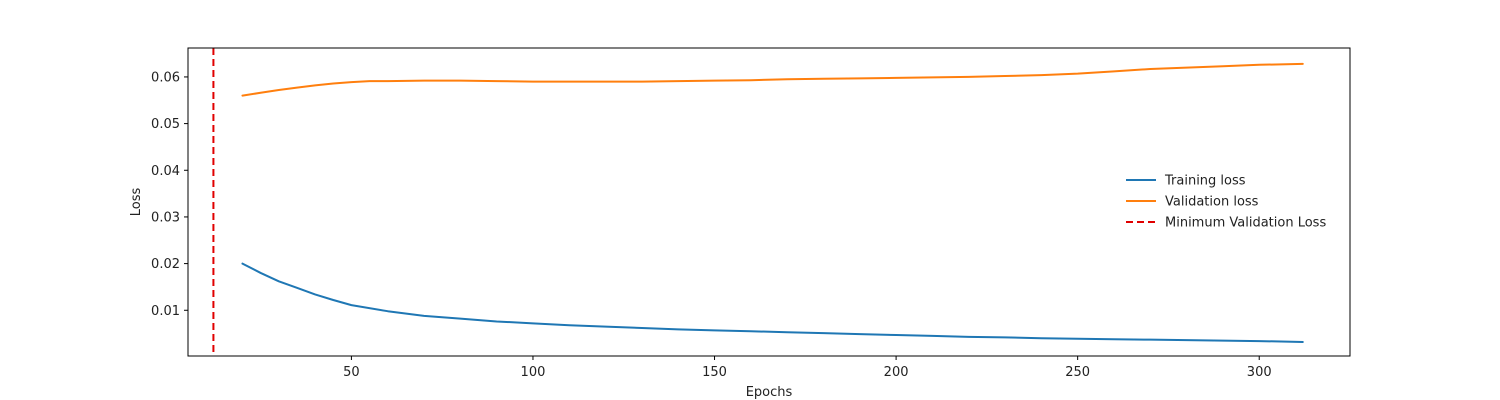 The width and height of the screenshot is (1500, 400). Describe the element at coordinates (136, 202) in the screenshot. I see `y-axis-label: Loss` at that location.